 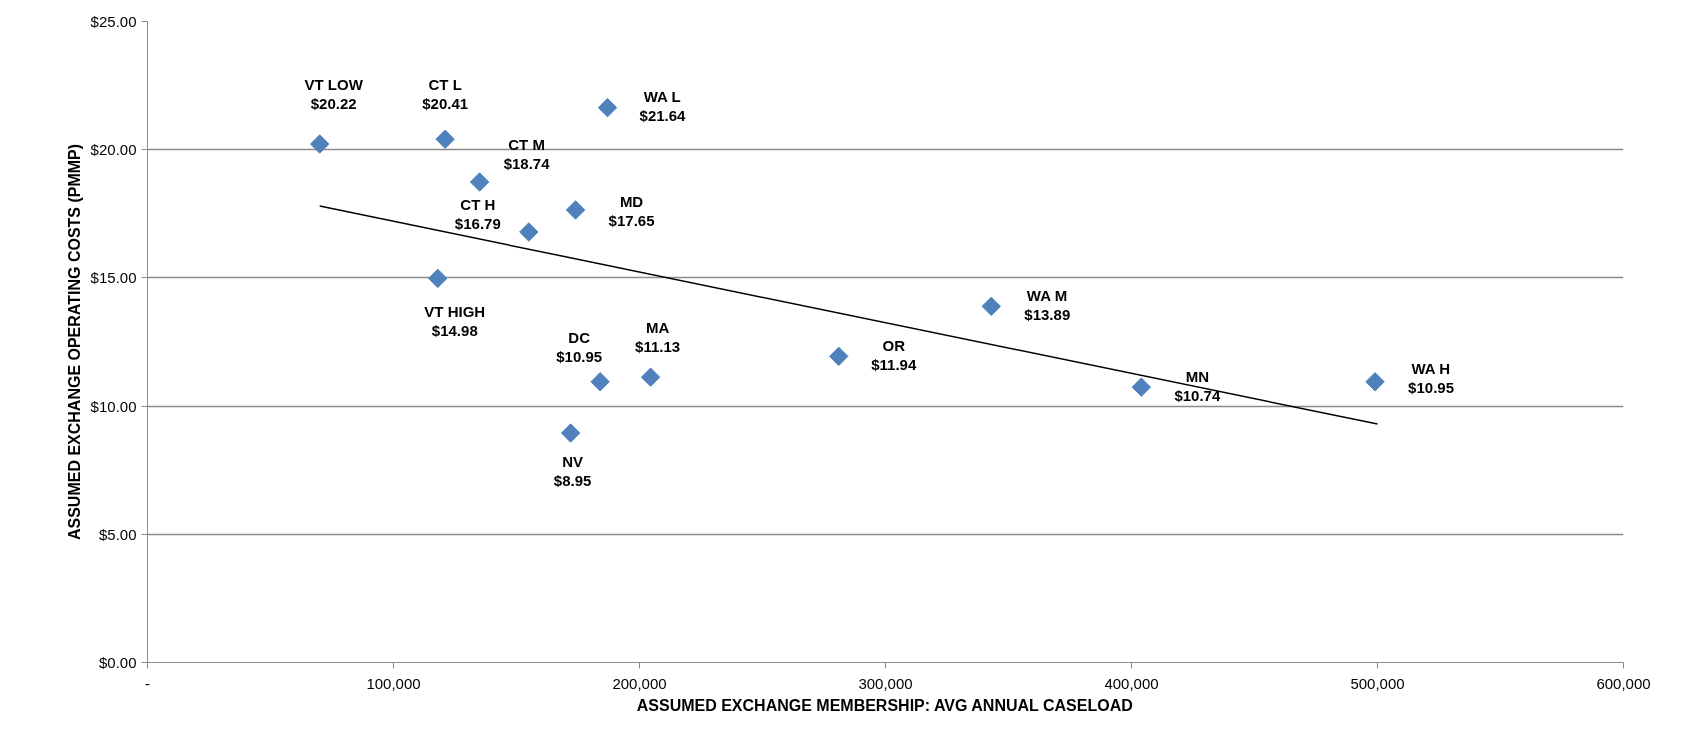 What do you see at coordinates (393, 683) in the screenshot?
I see `x-tick-label: 100,000` at bounding box center [393, 683].